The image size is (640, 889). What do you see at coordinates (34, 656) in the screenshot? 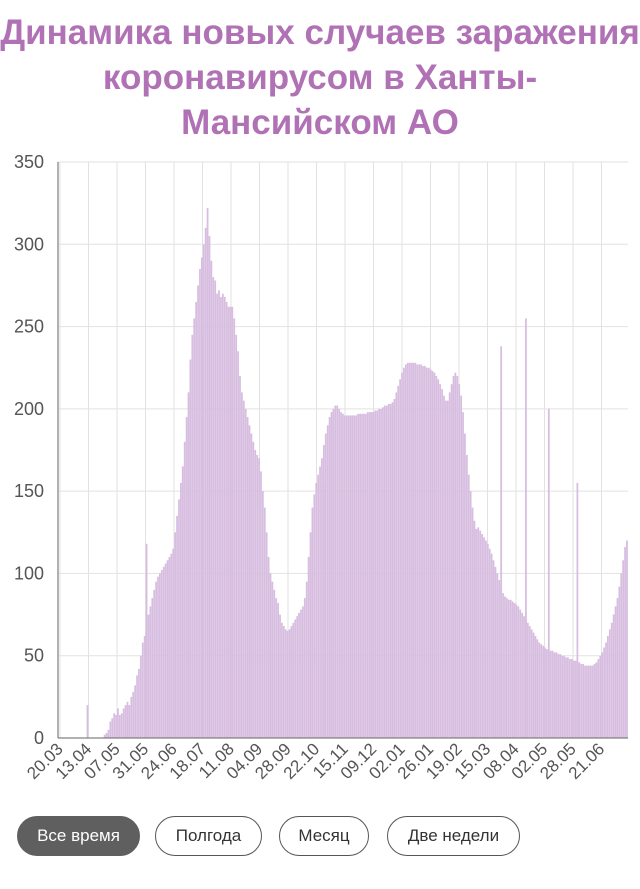
I see `y-tick-label: 50` at bounding box center [34, 656].